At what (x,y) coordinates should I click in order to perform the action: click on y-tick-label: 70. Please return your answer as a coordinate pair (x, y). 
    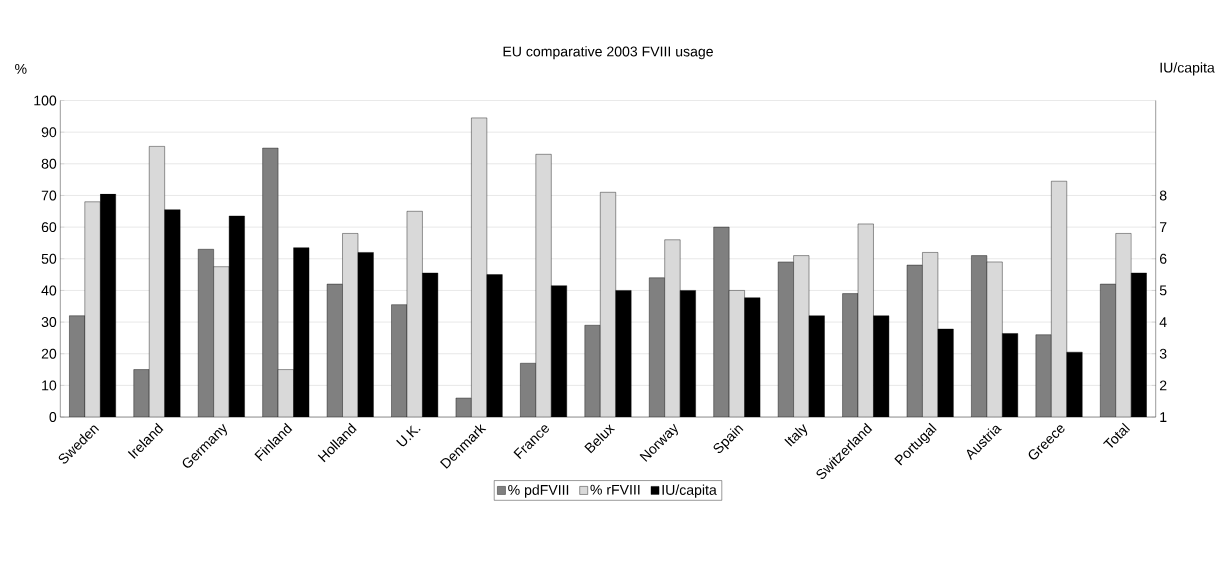
    Looking at the image, I should click on (49, 195).